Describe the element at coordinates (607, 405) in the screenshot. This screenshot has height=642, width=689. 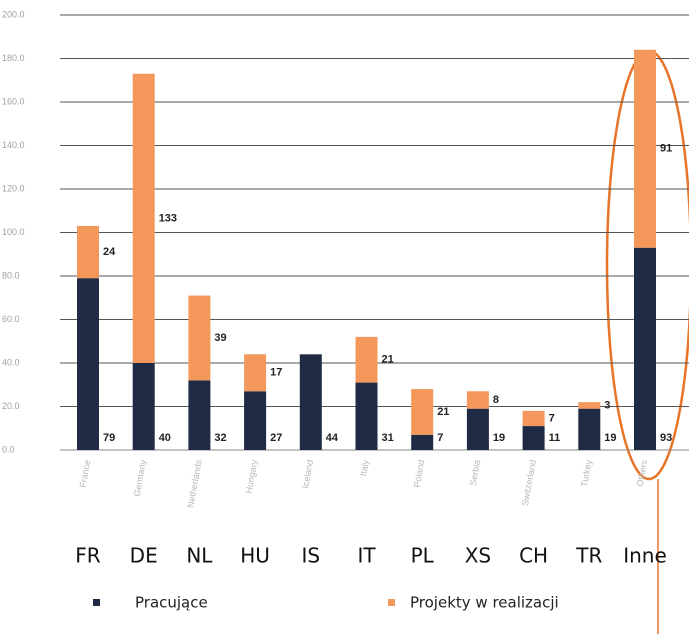
I see `value-label: 3` at that location.